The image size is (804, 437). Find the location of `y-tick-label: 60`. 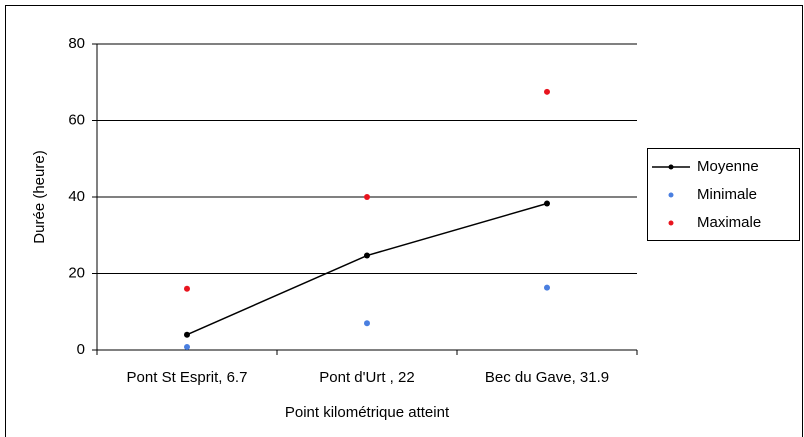

y-tick-label: 60 is located at coordinates (76, 119).